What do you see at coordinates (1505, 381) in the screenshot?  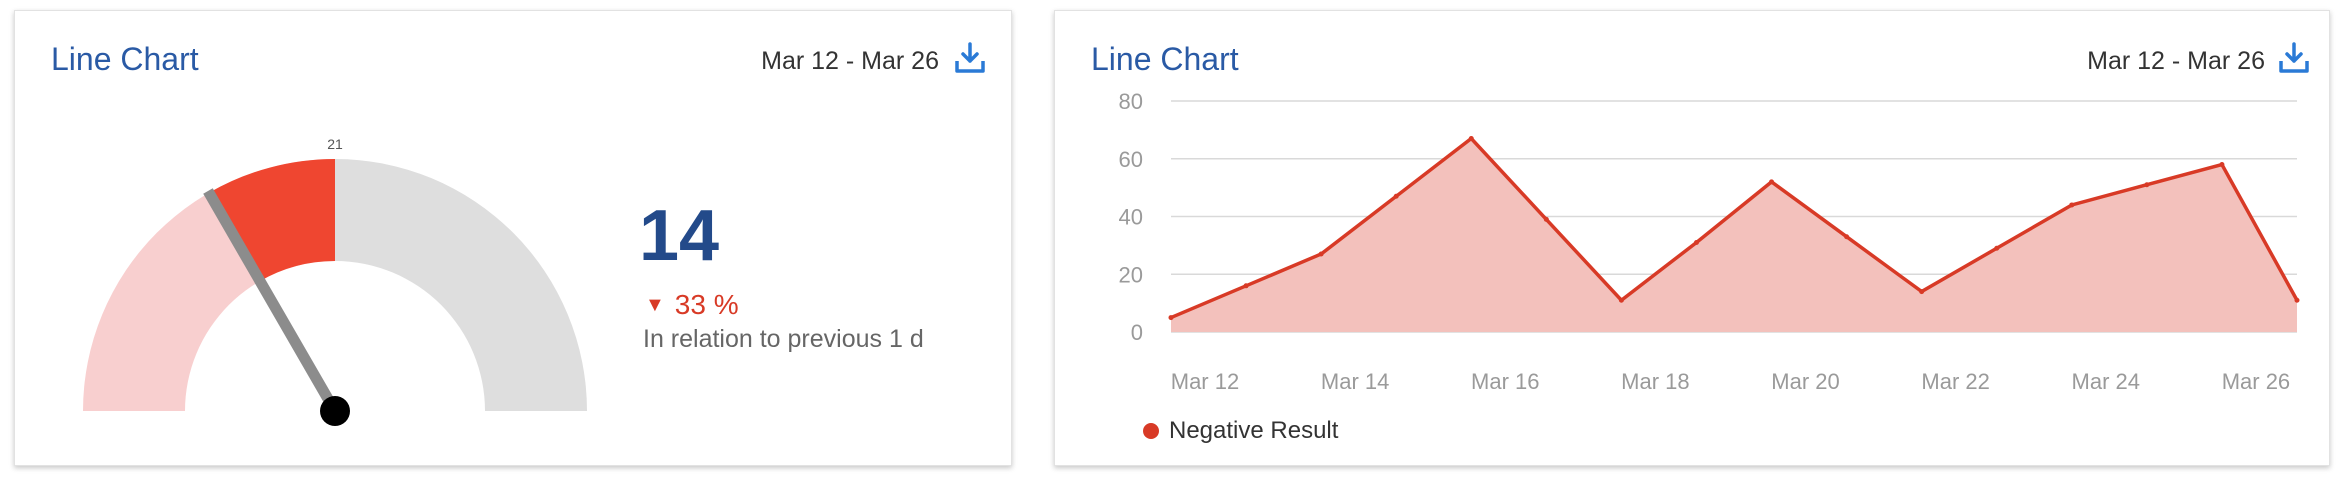 I see `x-tick-label: Mar 16` at bounding box center [1505, 381].